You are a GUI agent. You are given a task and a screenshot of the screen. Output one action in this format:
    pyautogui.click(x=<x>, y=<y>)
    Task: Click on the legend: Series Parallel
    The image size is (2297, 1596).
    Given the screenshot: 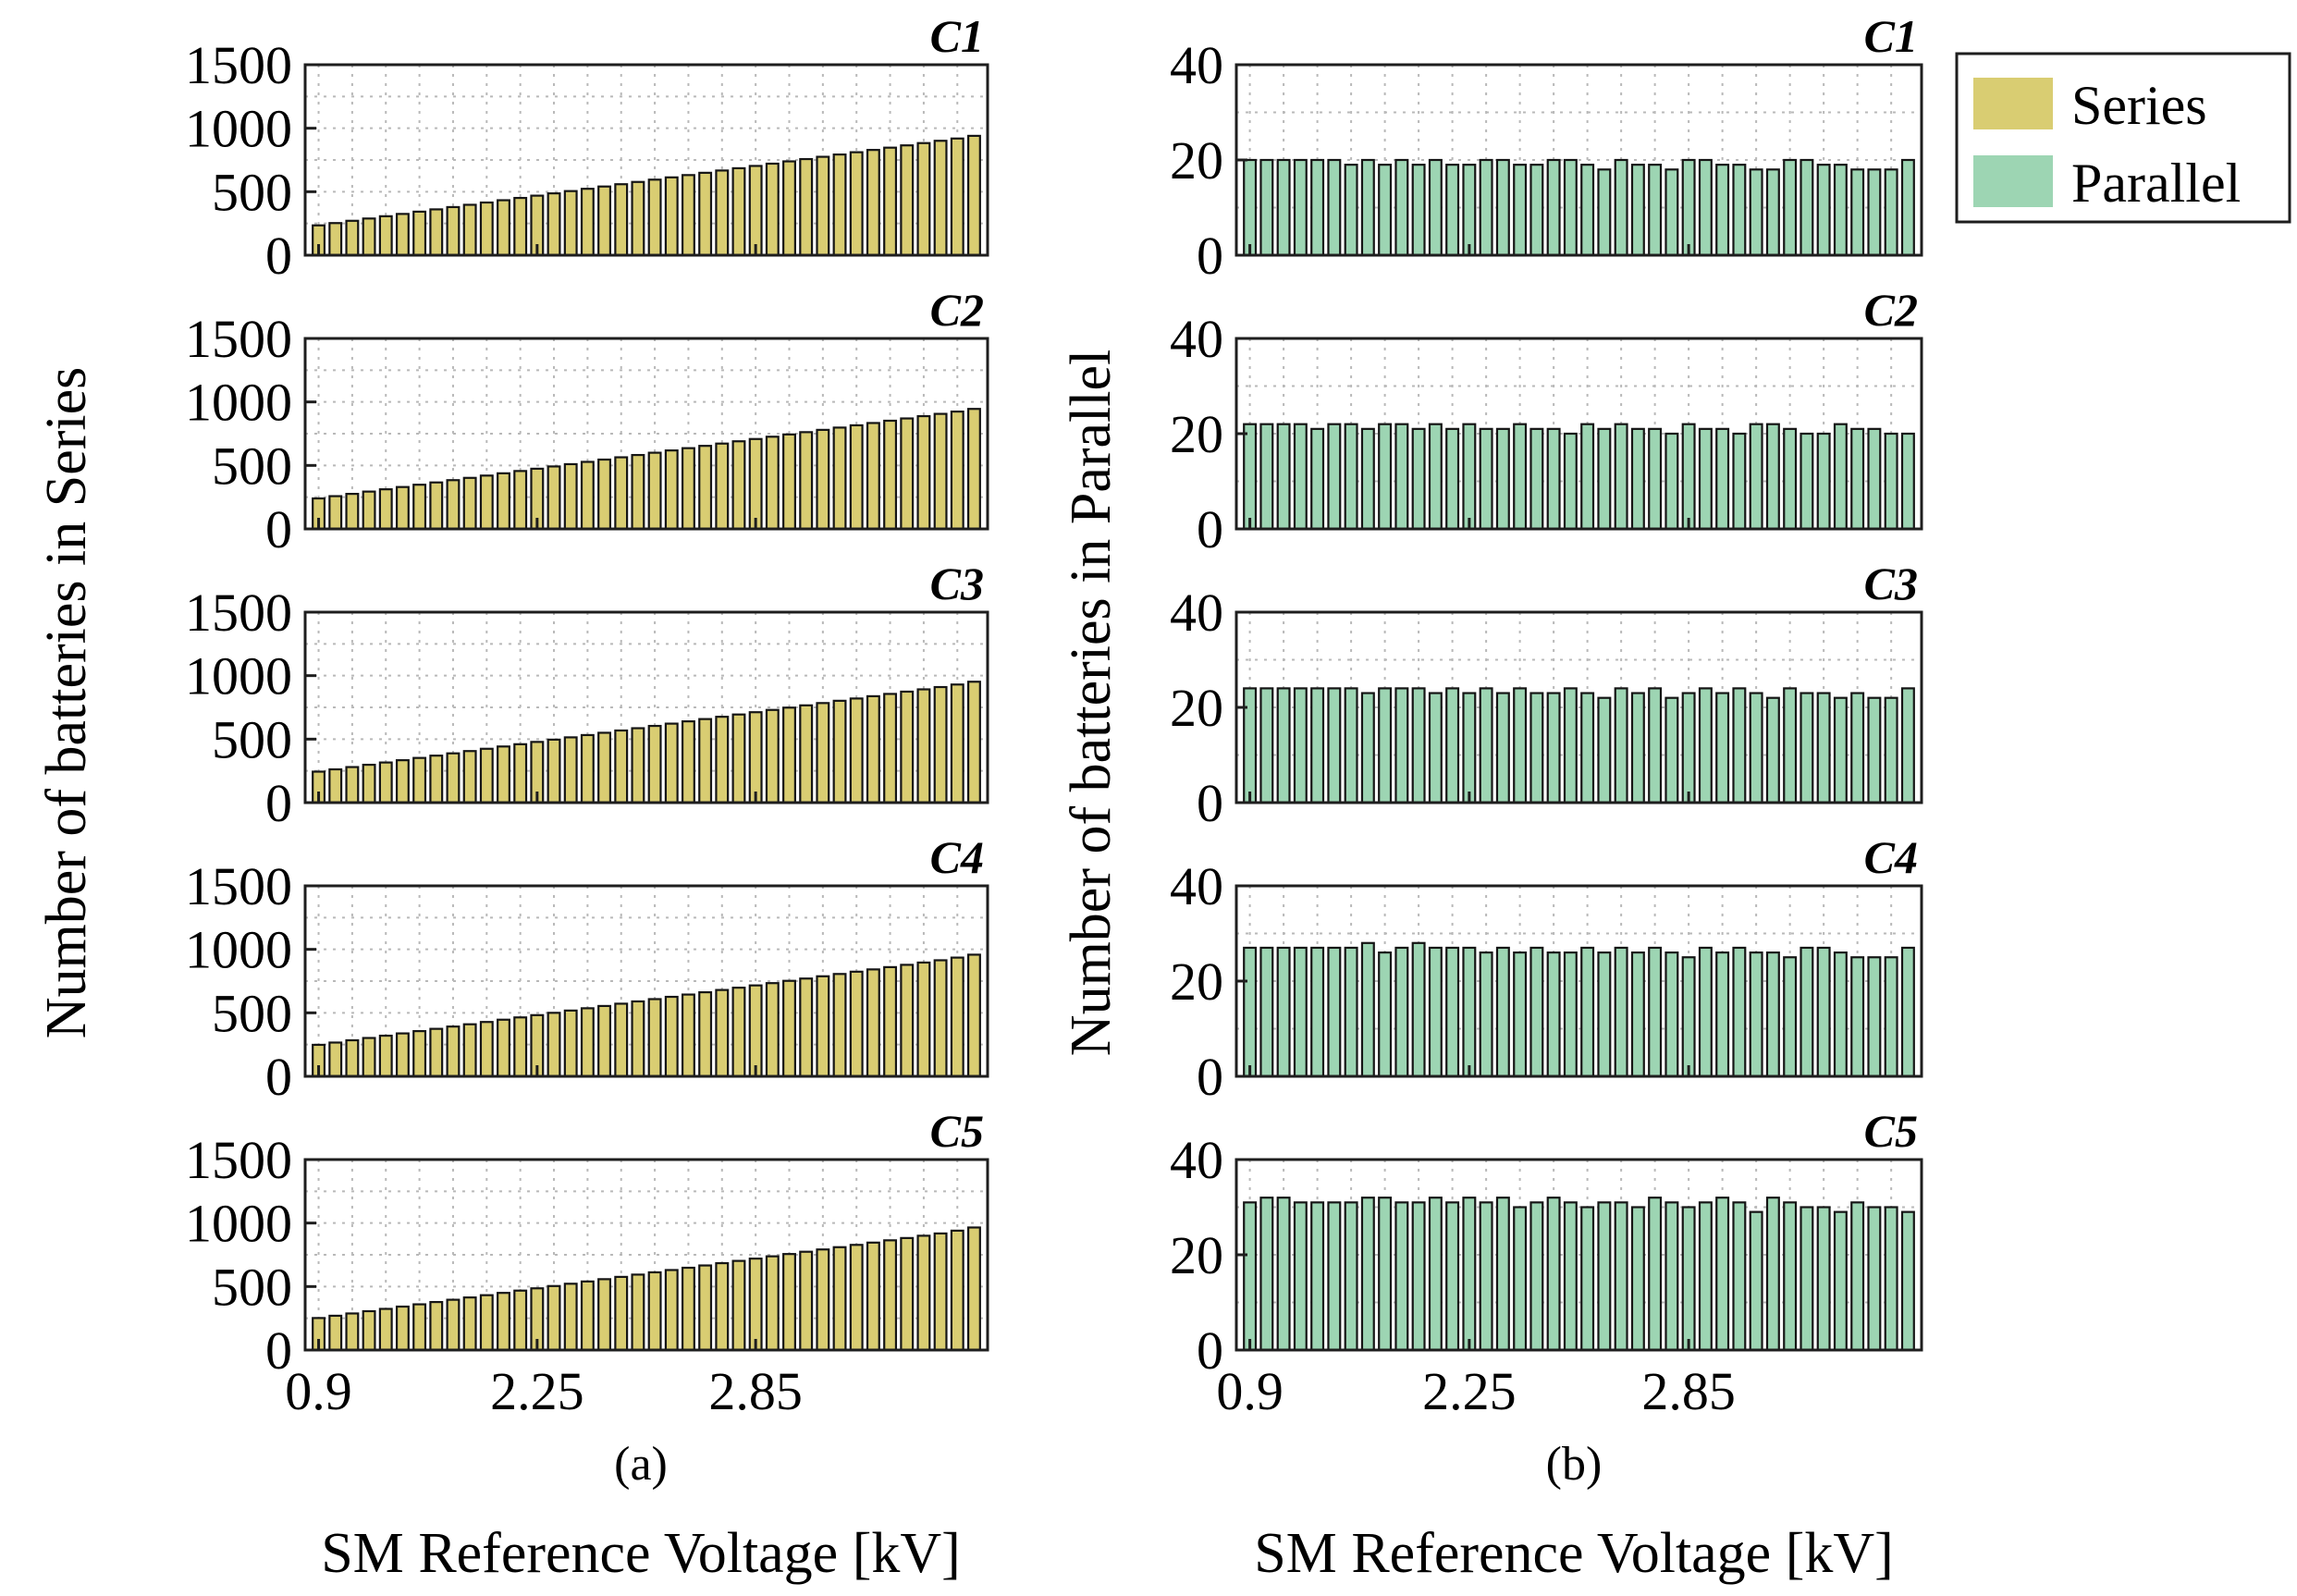 What is the action you would take?
    pyautogui.click(x=2123, y=138)
    